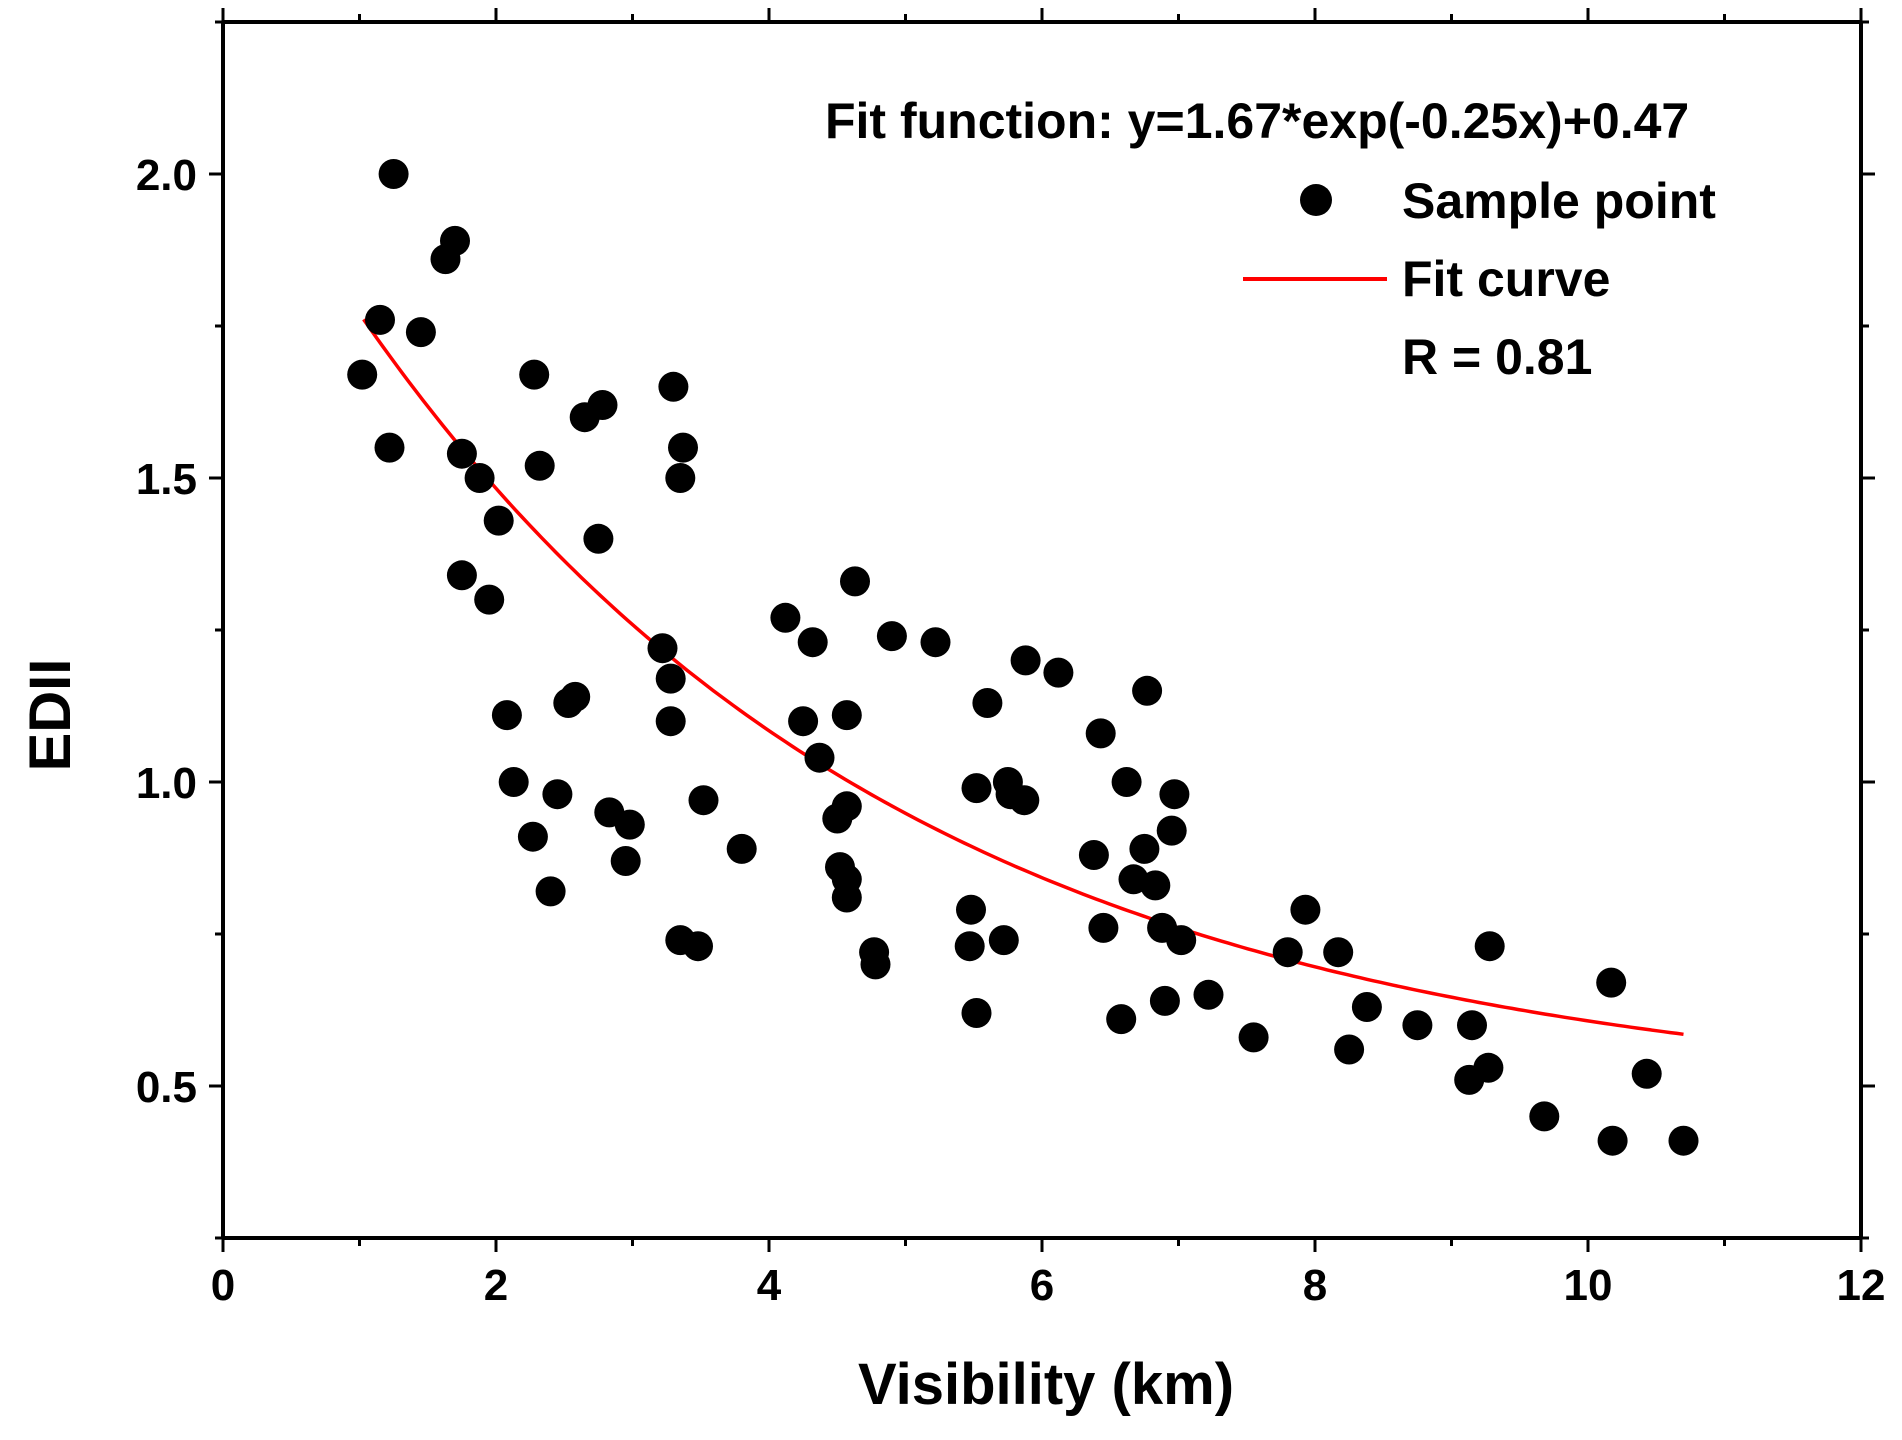 The height and width of the screenshot is (1440, 1902). I want to click on y-axis-title: EDII, so click(50, 715).